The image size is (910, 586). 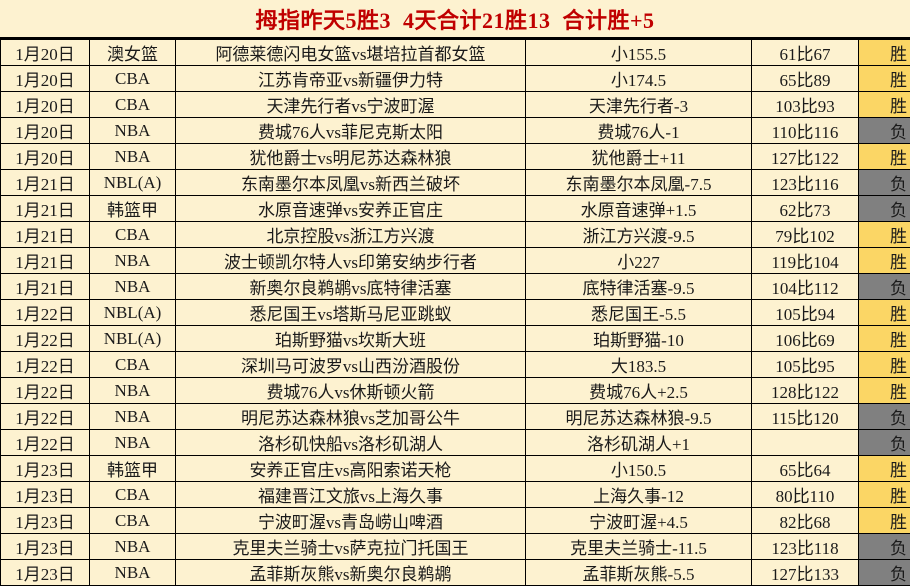 I want to click on cell-match: 孟菲斯灰熊vs新奥尔良鹈鹕, so click(x=351, y=573).